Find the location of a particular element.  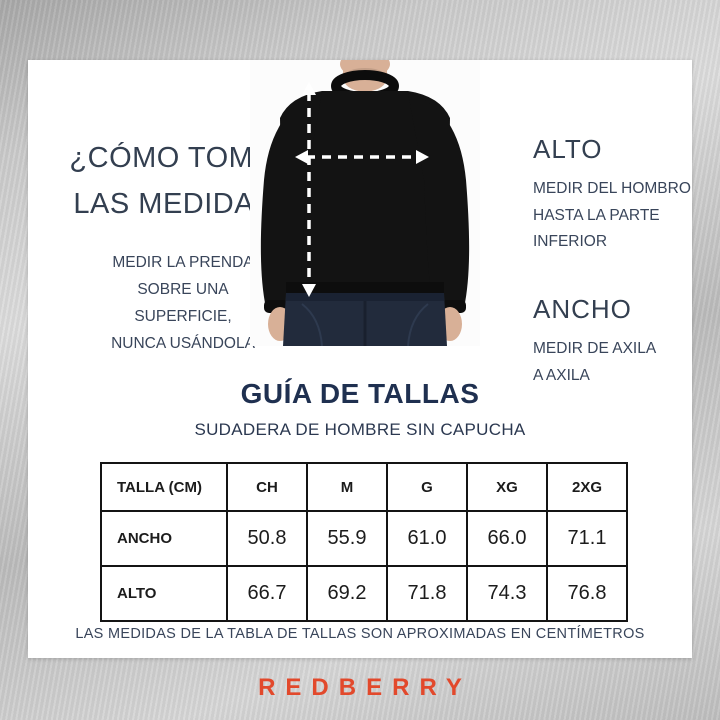

sweatshirt-right-sleeve is located at coordinates (439, 202).